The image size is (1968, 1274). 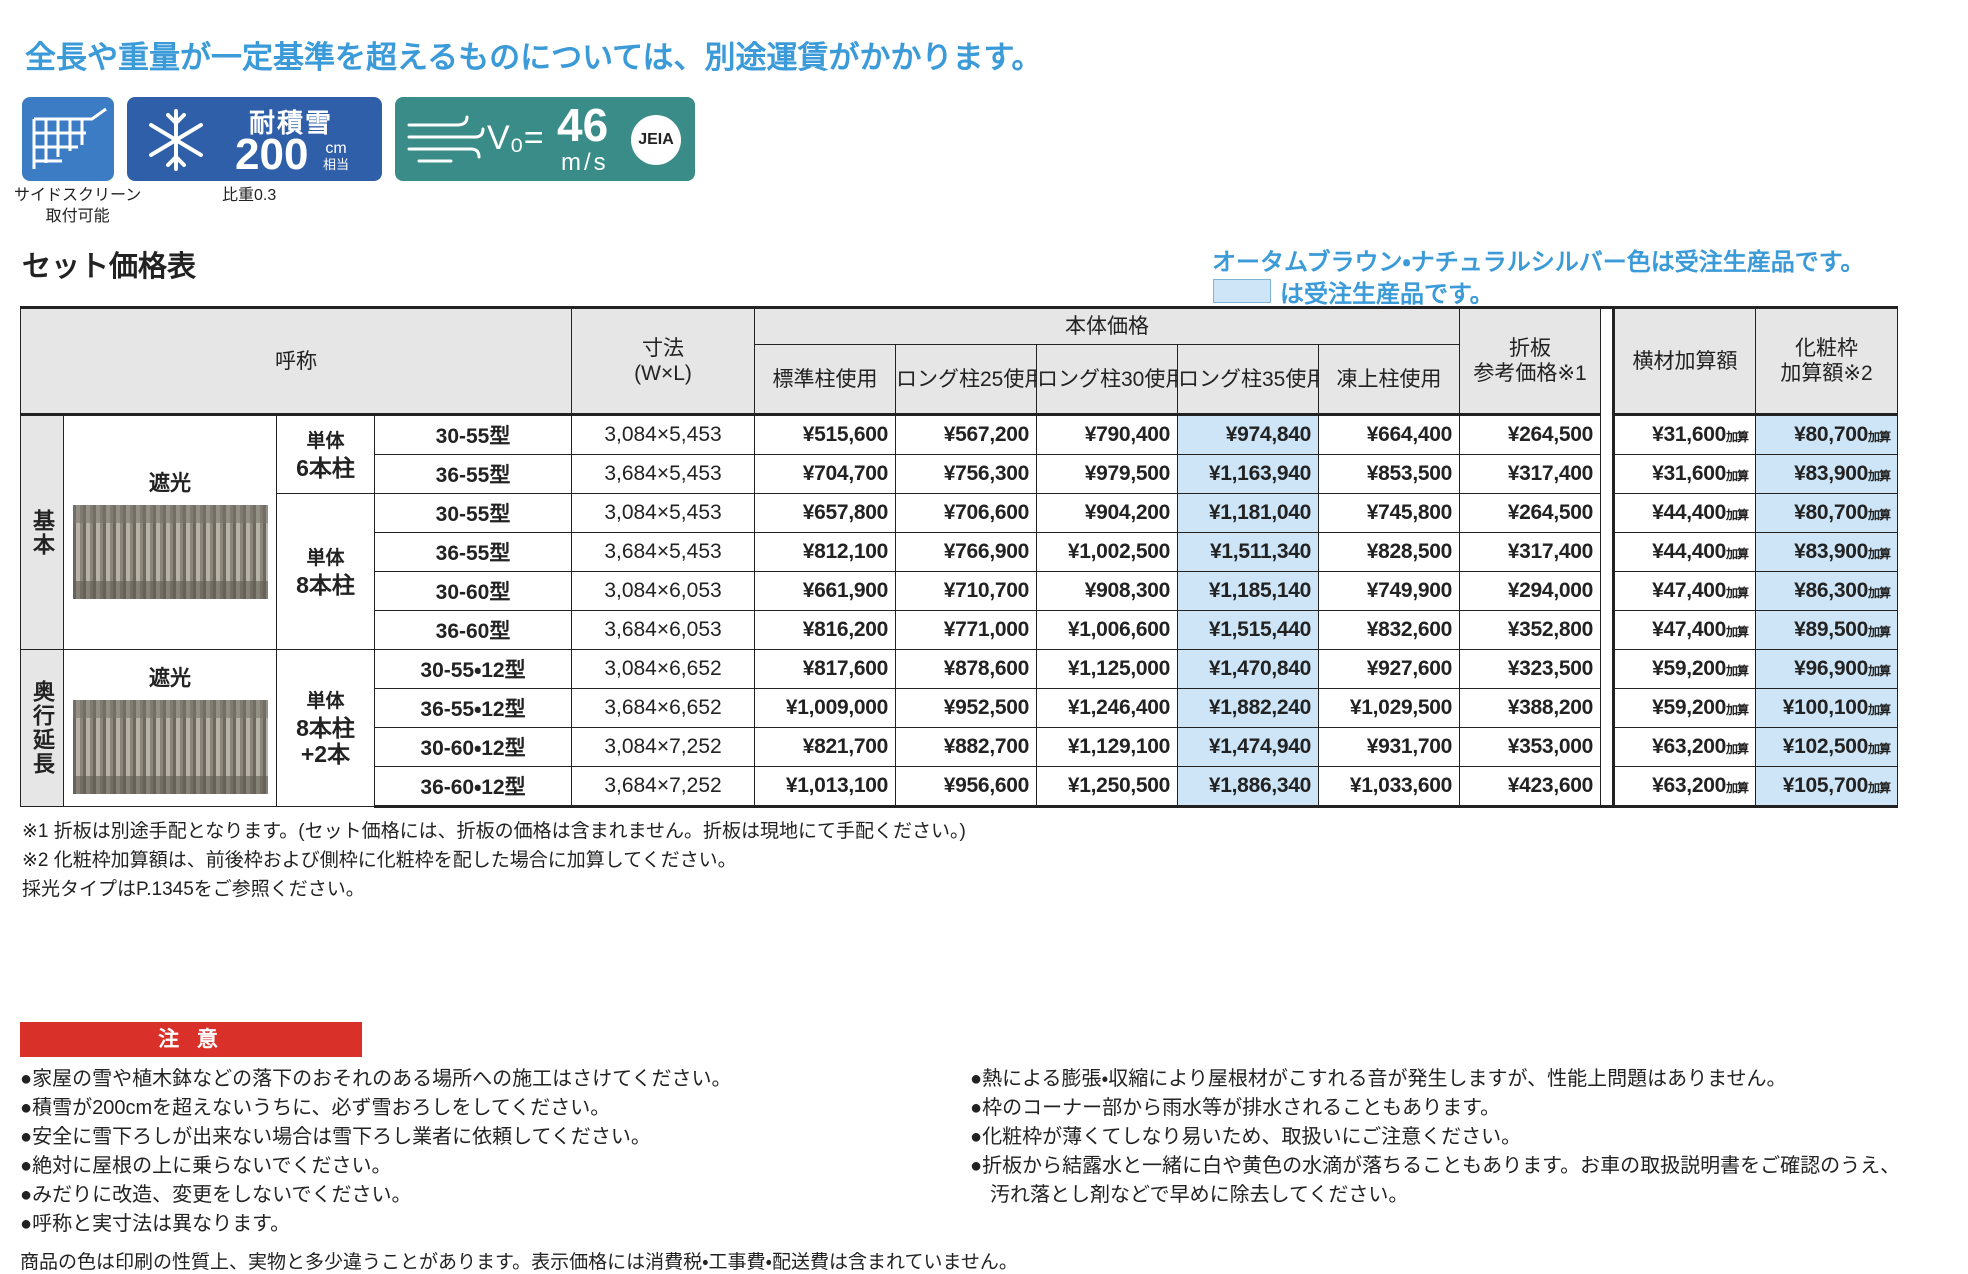 What do you see at coordinates (170, 551) in the screenshot?
I see `product-photo` at bounding box center [170, 551].